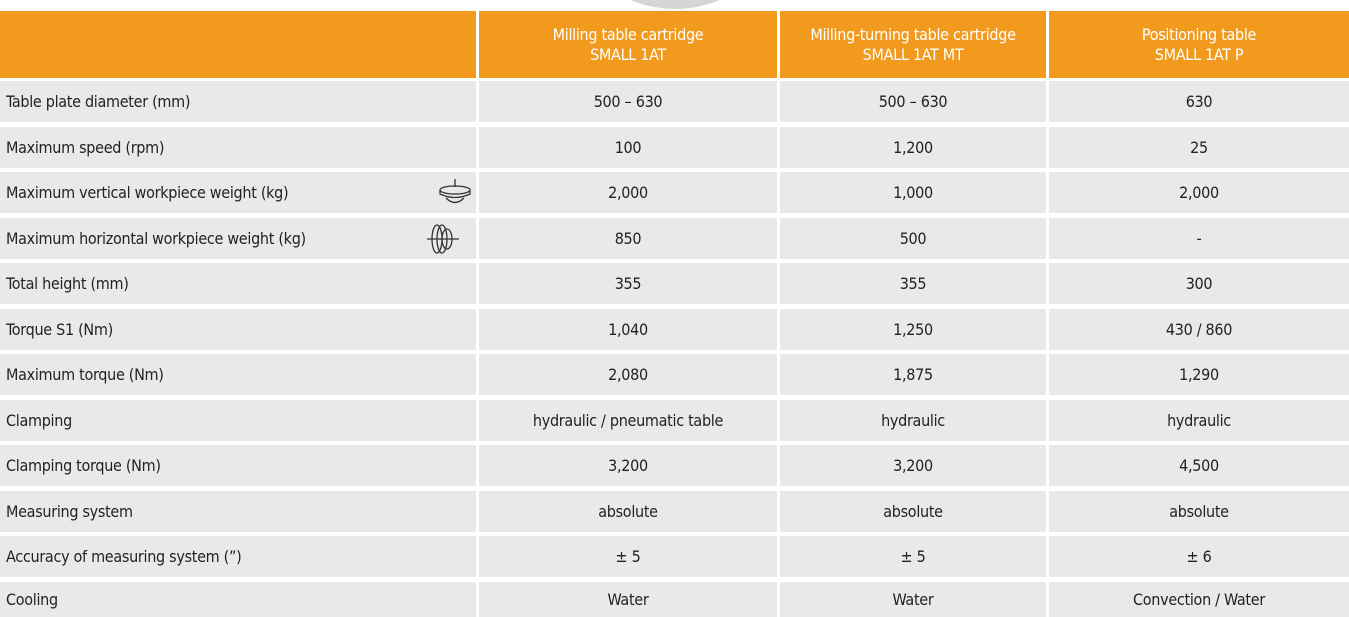 This screenshot has height=617, width=1349. What do you see at coordinates (238, 511) in the screenshot?
I see `row-label: Measuring system` at bounding box center [238, 511].